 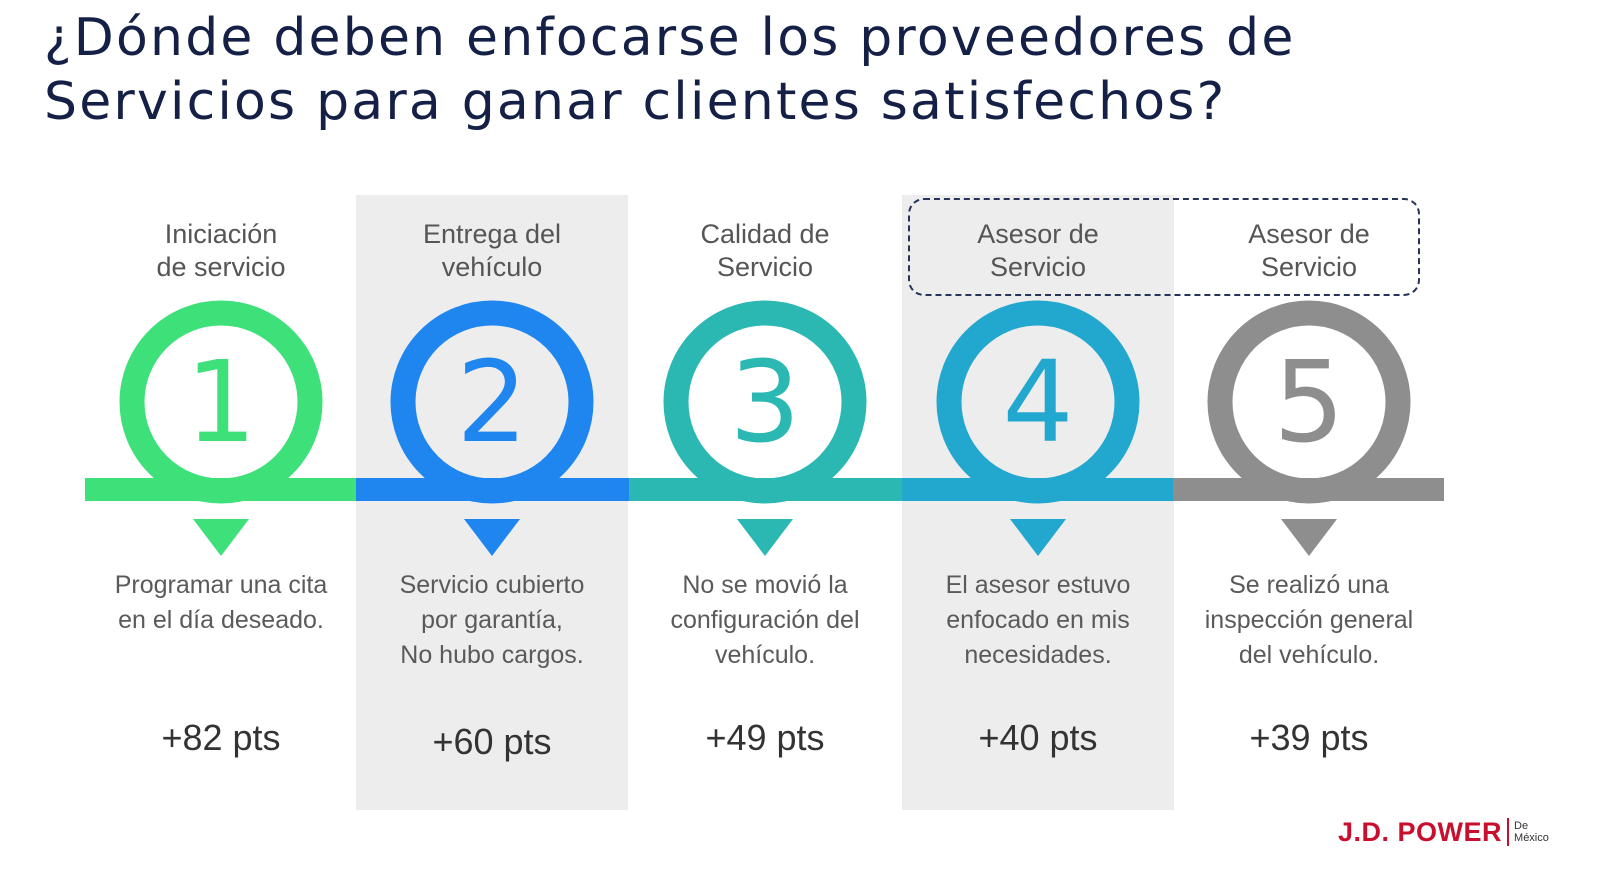 I want to click on step-1-ring, so click(x=221, y=402).